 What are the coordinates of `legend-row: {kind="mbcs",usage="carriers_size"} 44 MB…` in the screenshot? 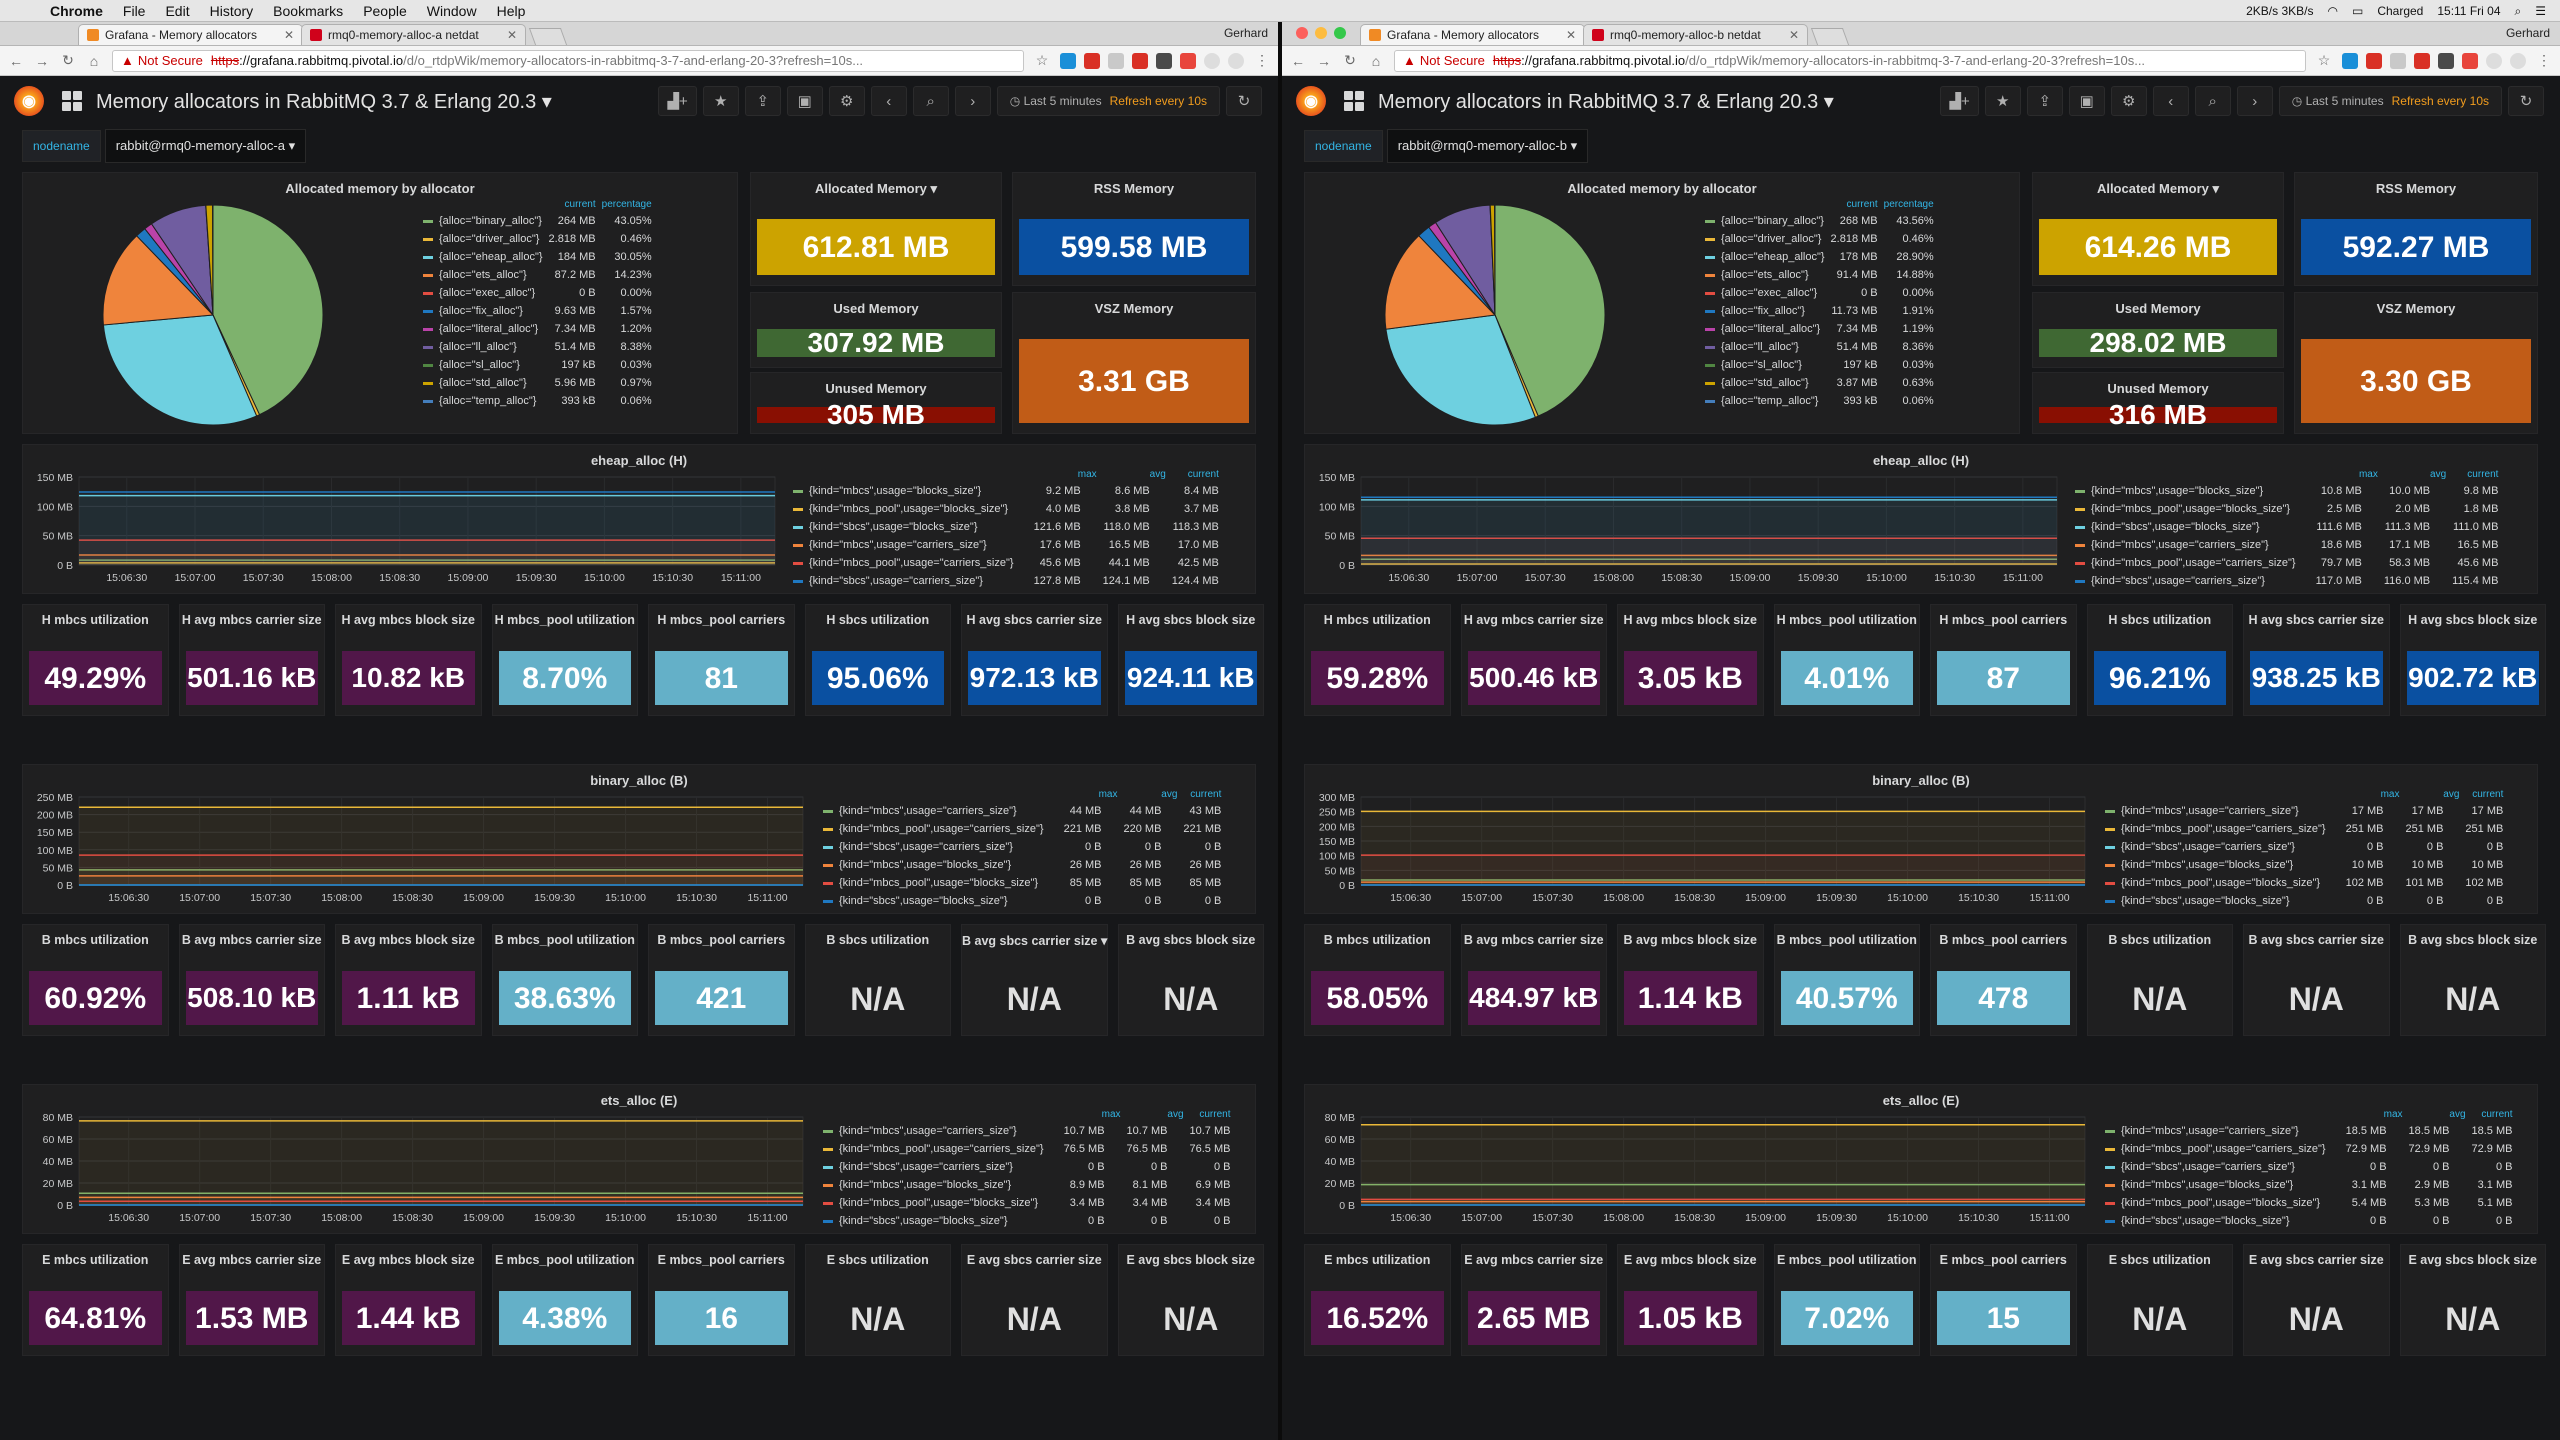 It's located at (1025, 811).